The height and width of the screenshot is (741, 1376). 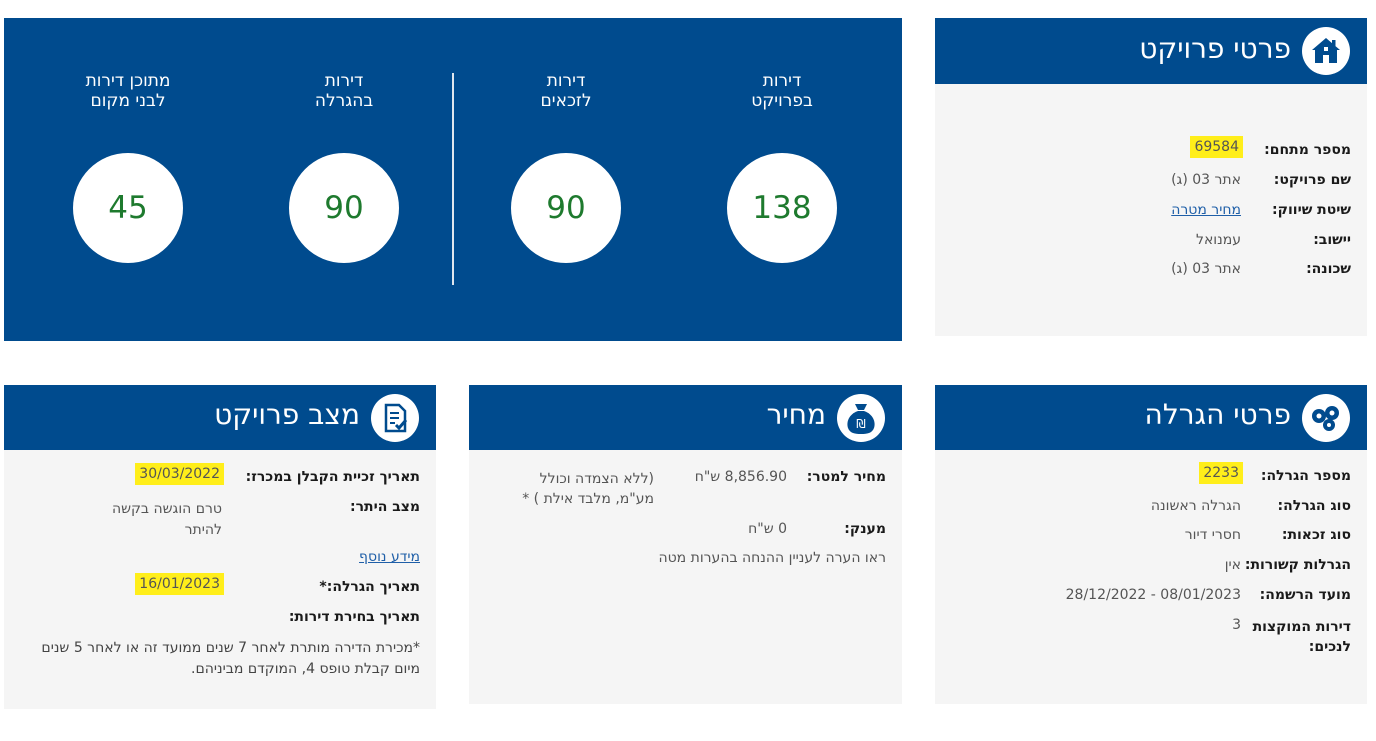 I want to click on grant-value: 0 ש"ח, so click(x=767, y=529).